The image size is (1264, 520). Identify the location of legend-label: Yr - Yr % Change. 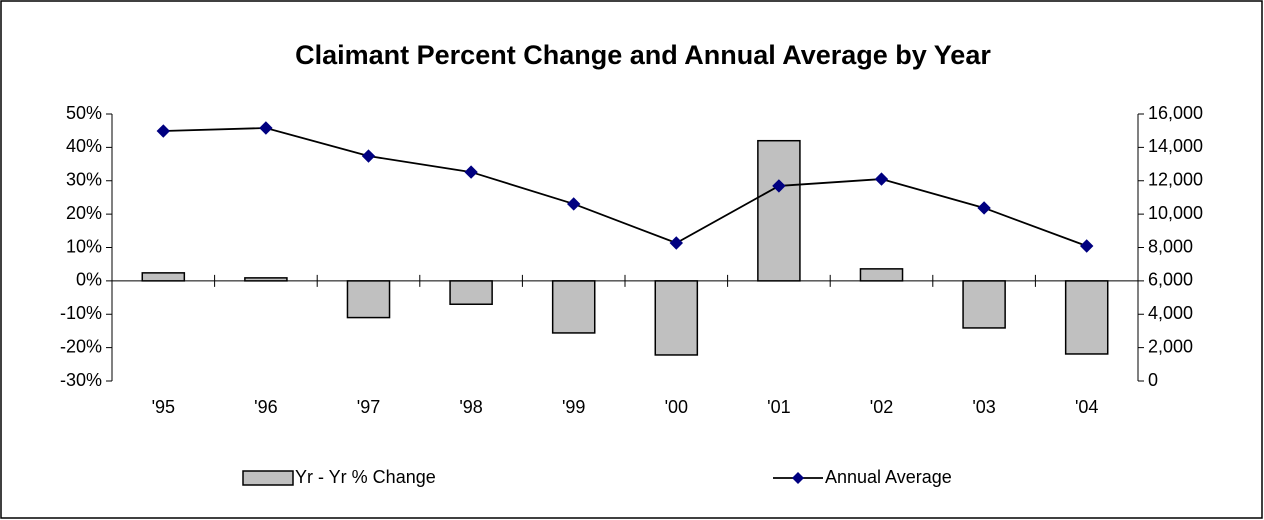
(365, 477).